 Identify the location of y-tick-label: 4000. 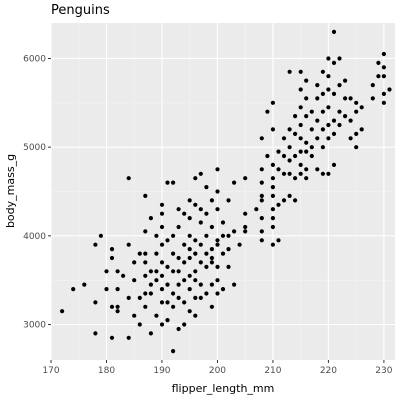
(34, 237).